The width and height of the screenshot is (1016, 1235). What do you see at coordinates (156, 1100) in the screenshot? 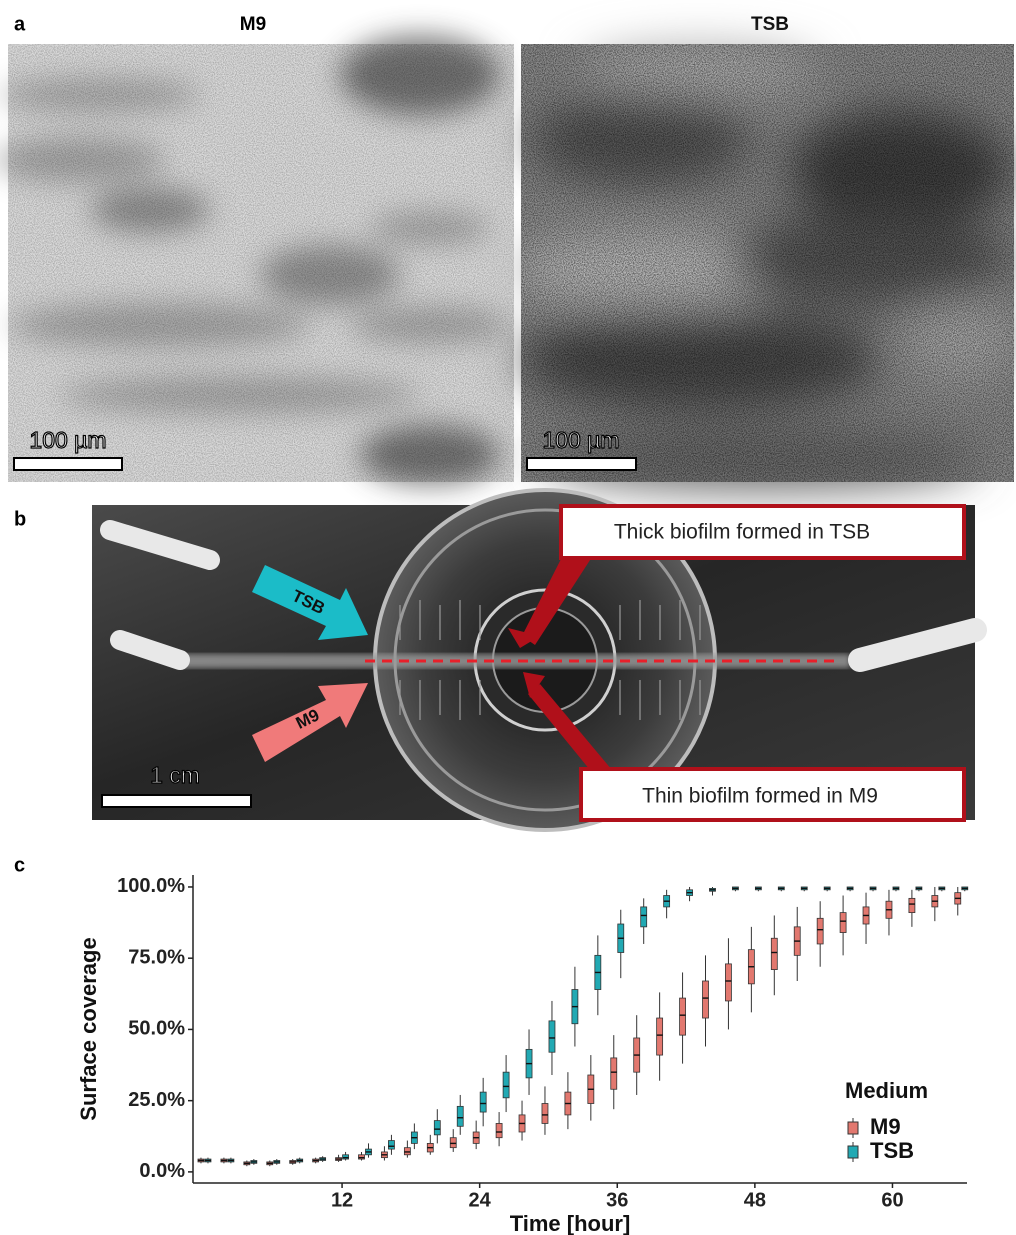
I see `y-tick-label: 25.0%` at bounding box center [156, 1100].